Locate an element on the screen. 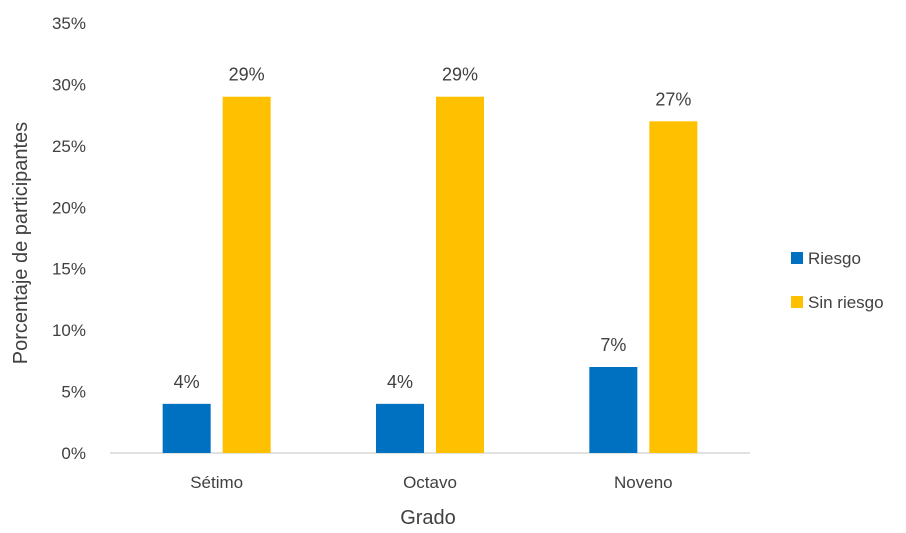 The width and height of the screenshot is (906, 533). y-tick-label: 0% is located at coordinates (73, 453).